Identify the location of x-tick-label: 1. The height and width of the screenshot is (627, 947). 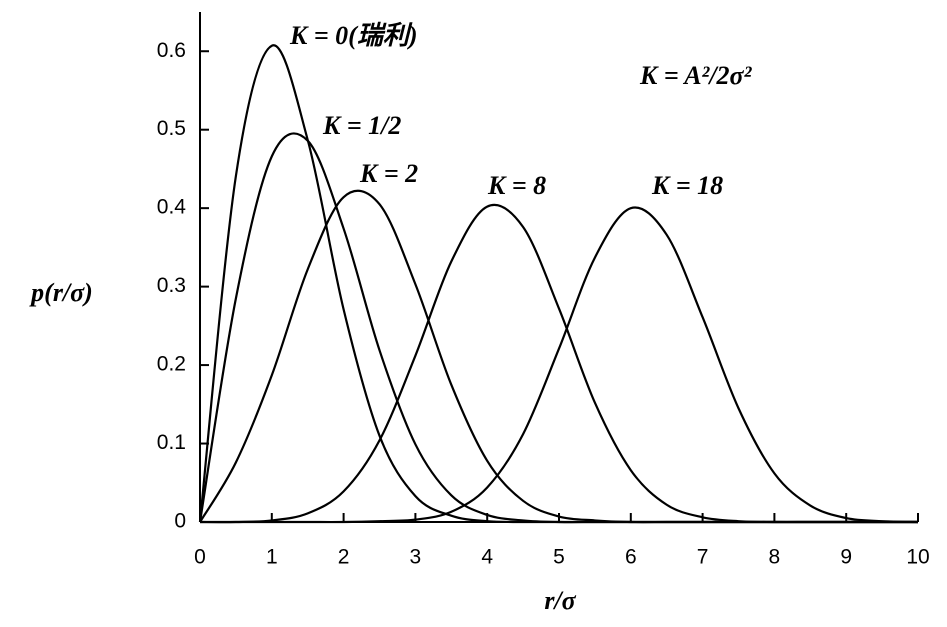
(272, 557).